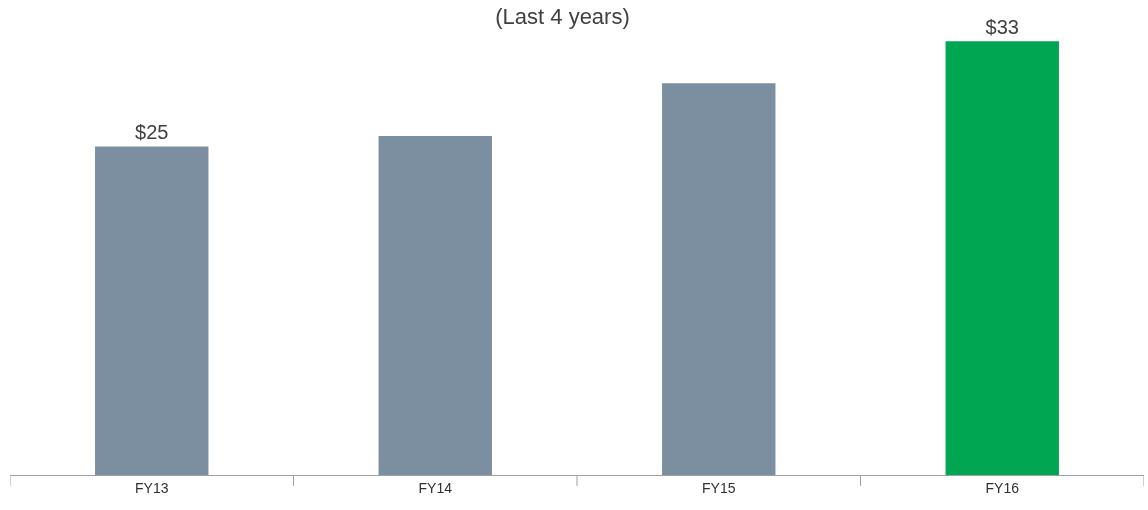  I want to click on x-tick-label: FY14, so click(435, 487).